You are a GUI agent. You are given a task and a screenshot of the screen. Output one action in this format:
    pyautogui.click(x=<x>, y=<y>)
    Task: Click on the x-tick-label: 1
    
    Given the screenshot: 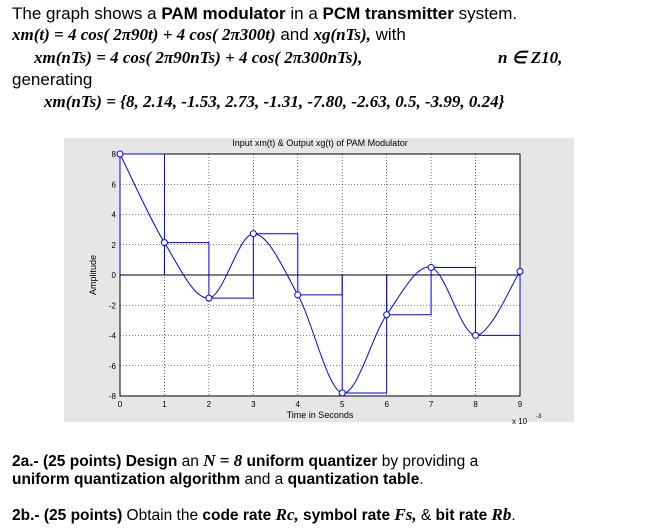 What is the action you would take?
    pyautogui.click(x=164, y=404)
    